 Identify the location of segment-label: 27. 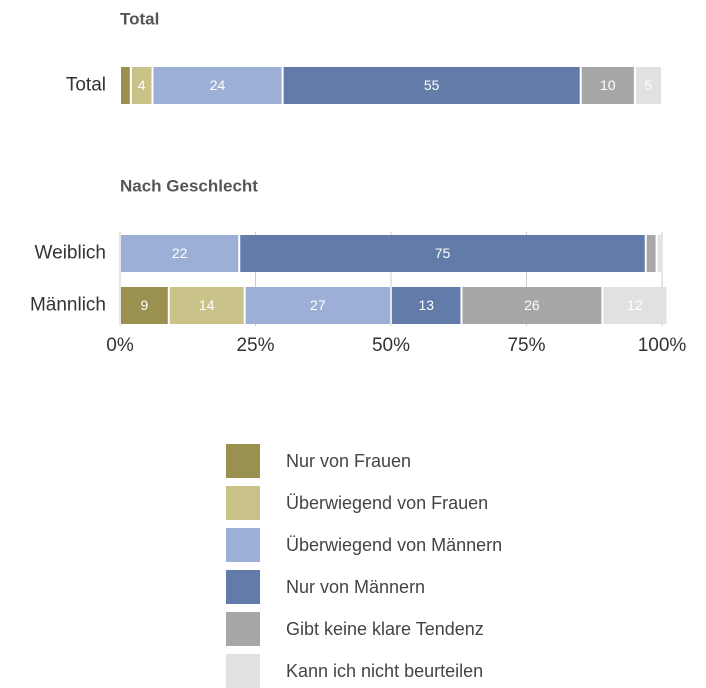
(318, 305).